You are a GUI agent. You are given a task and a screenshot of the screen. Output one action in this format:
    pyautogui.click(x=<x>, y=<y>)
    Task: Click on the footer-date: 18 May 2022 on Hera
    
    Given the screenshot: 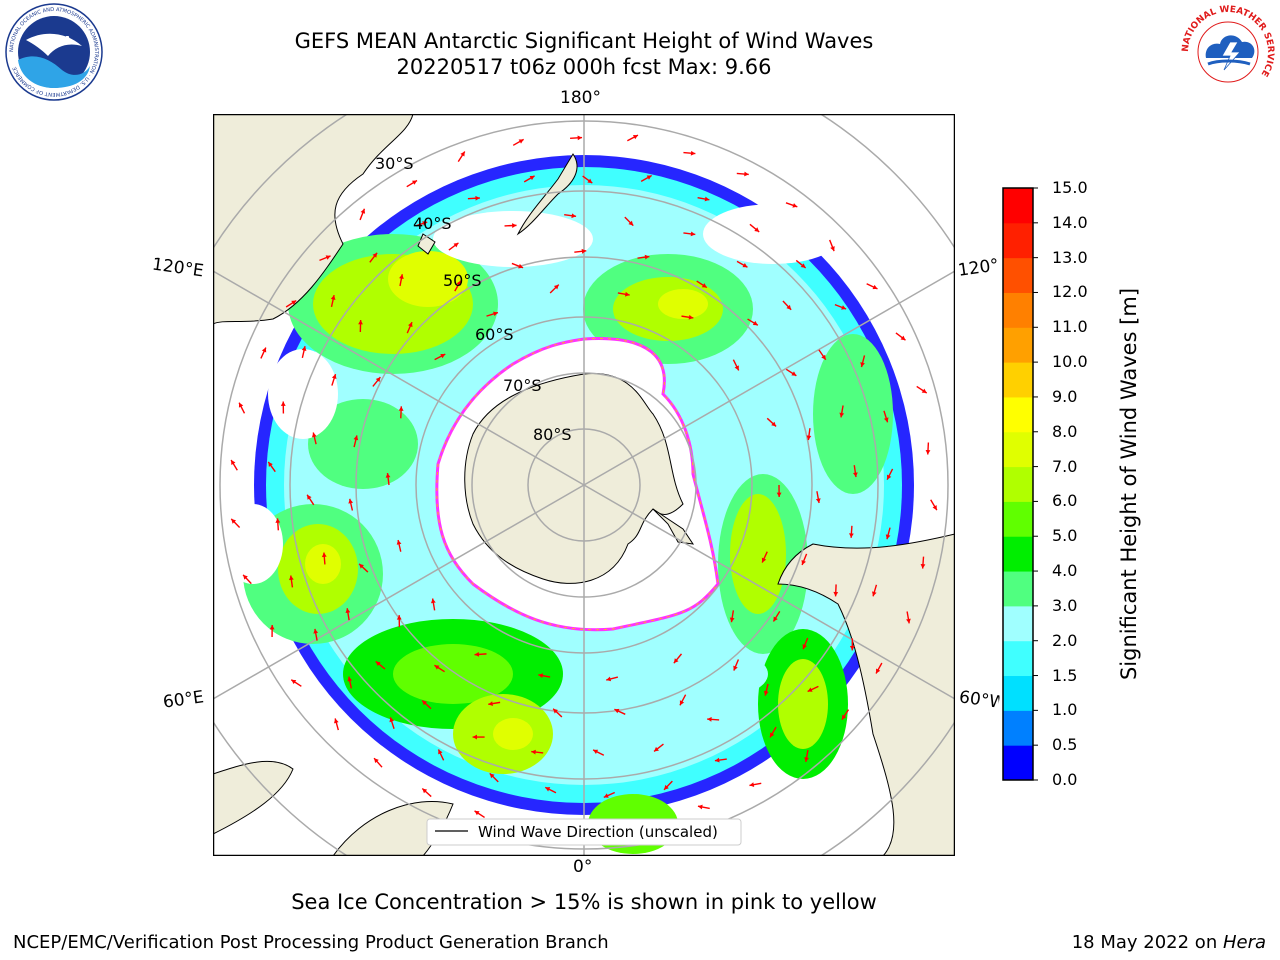 What is the action you would take?
    pyautogui.click(x=1169, y=942)
    